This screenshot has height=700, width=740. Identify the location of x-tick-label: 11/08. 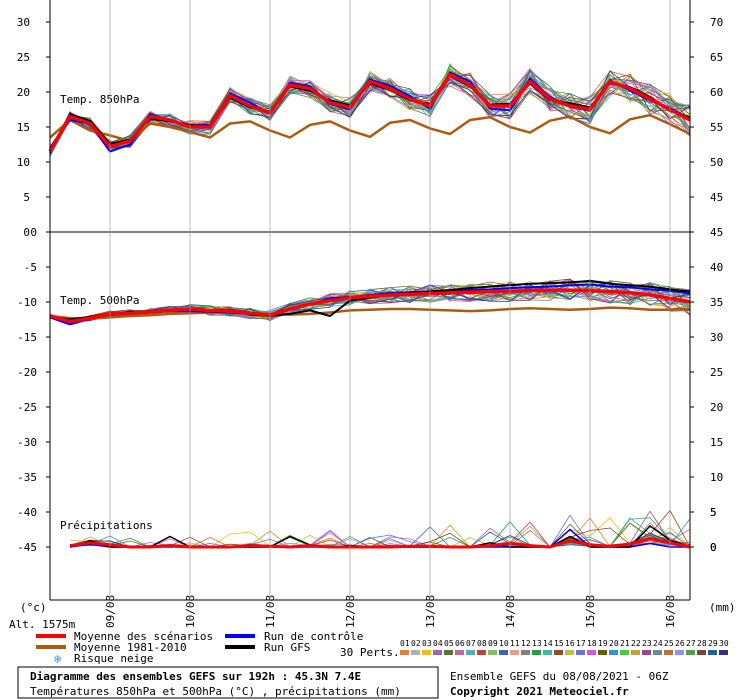
(270, 611).